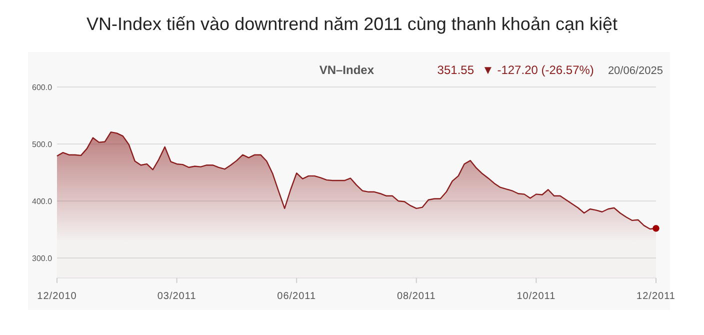 The width and height of the screenshot is (704, 335). I want to click on x-tick-label: 10/2011, so click(536, 296).